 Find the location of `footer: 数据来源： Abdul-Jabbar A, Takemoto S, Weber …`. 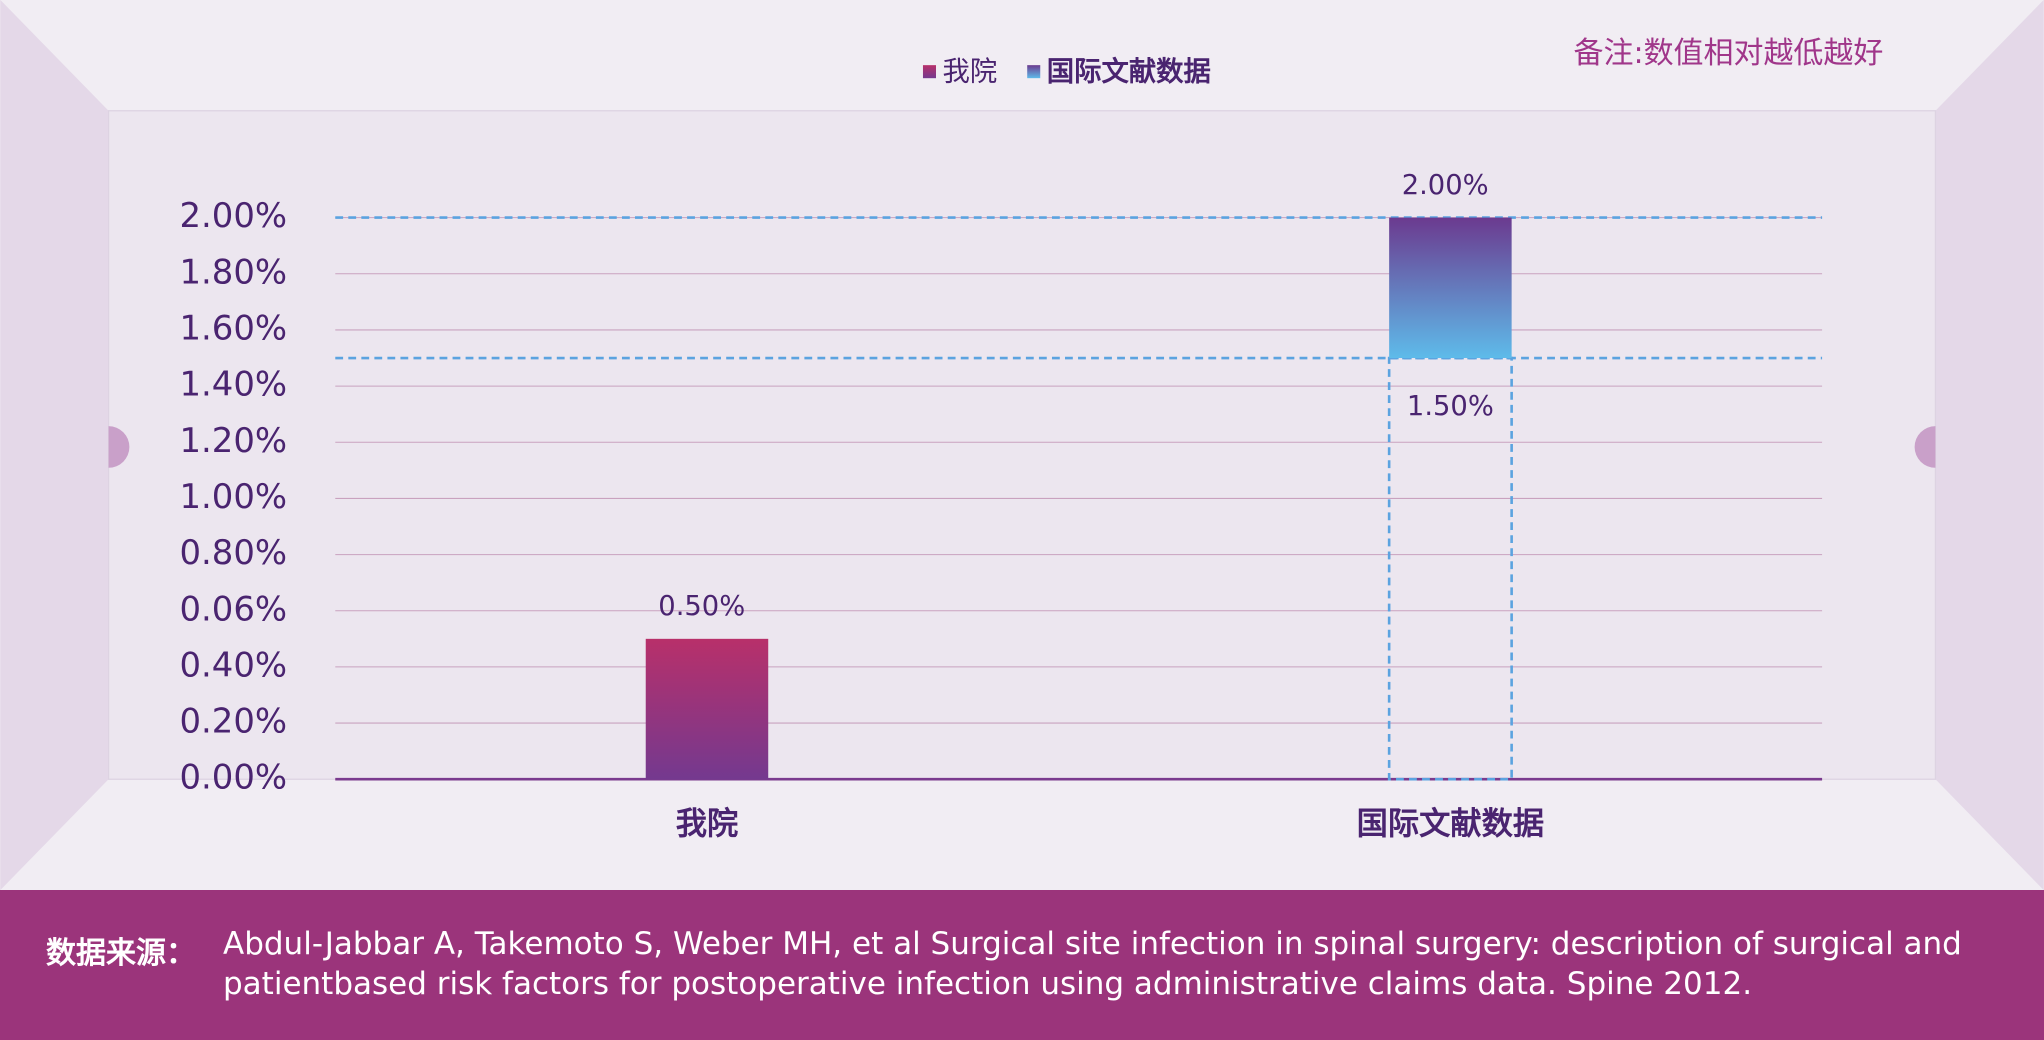

footer: 数据来源： Abdul-Jabbar A, Takemoto S, Weber … is located at coordinates (1022, 965).